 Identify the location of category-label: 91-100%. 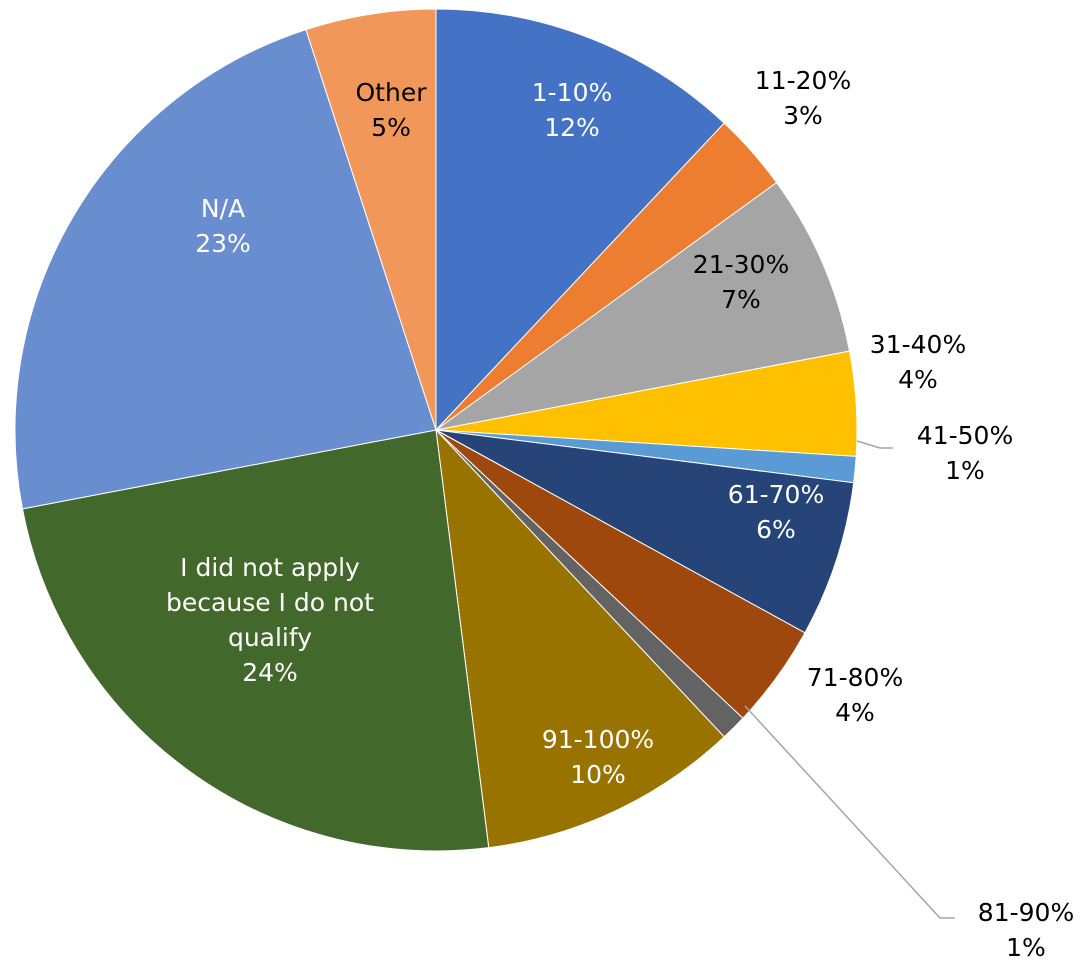
(598, 739).